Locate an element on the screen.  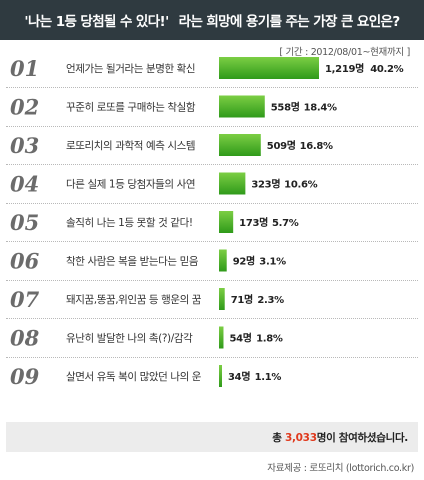
title-quote: '나는 1등 당첨될 수 있다!' is located at coordinates (96, 22).